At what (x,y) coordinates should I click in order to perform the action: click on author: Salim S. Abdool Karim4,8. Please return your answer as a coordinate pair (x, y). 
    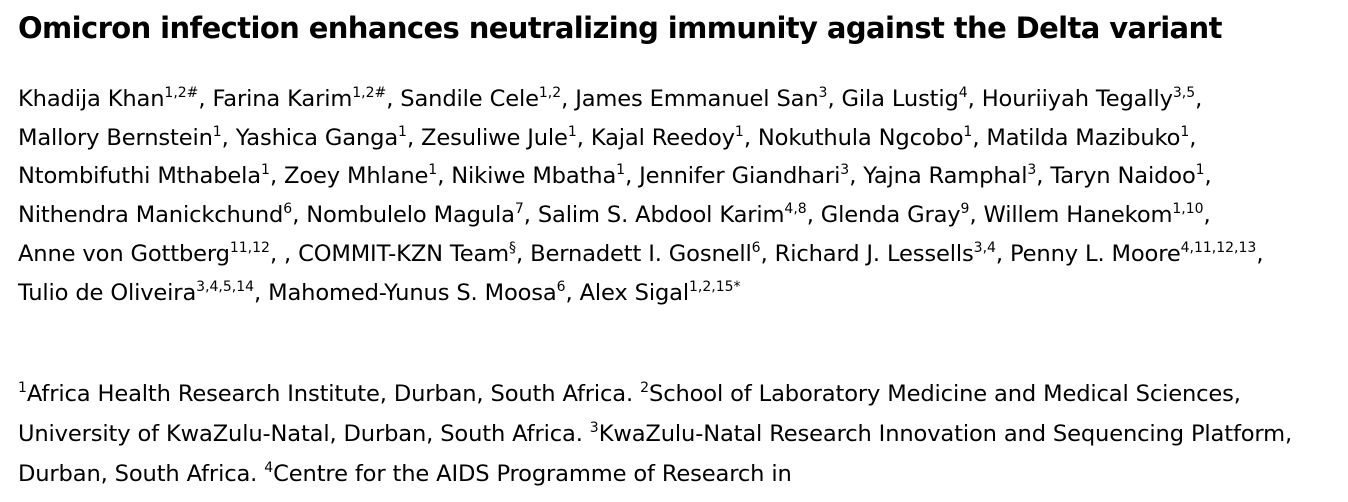
    Looking at the image, I should click on (672, 215).